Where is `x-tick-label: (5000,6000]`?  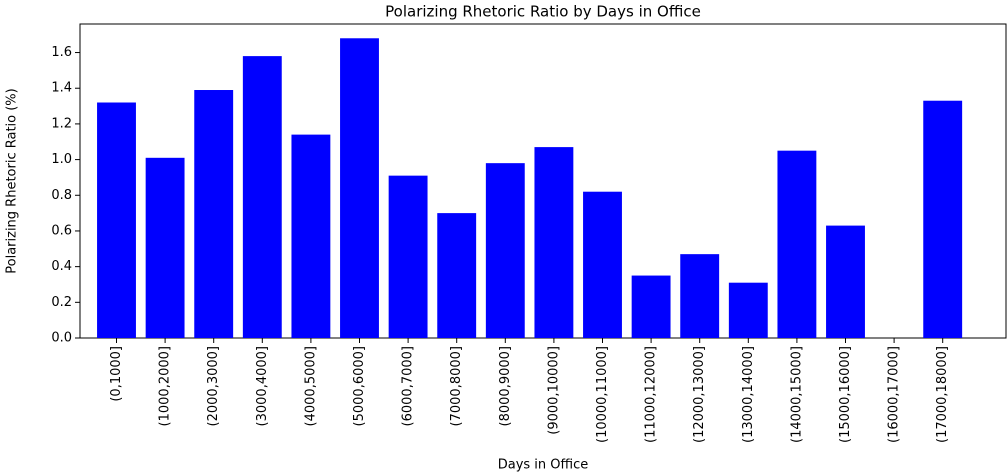 x-tick-label: (5000,6000] is located at coordinates (359, 386).